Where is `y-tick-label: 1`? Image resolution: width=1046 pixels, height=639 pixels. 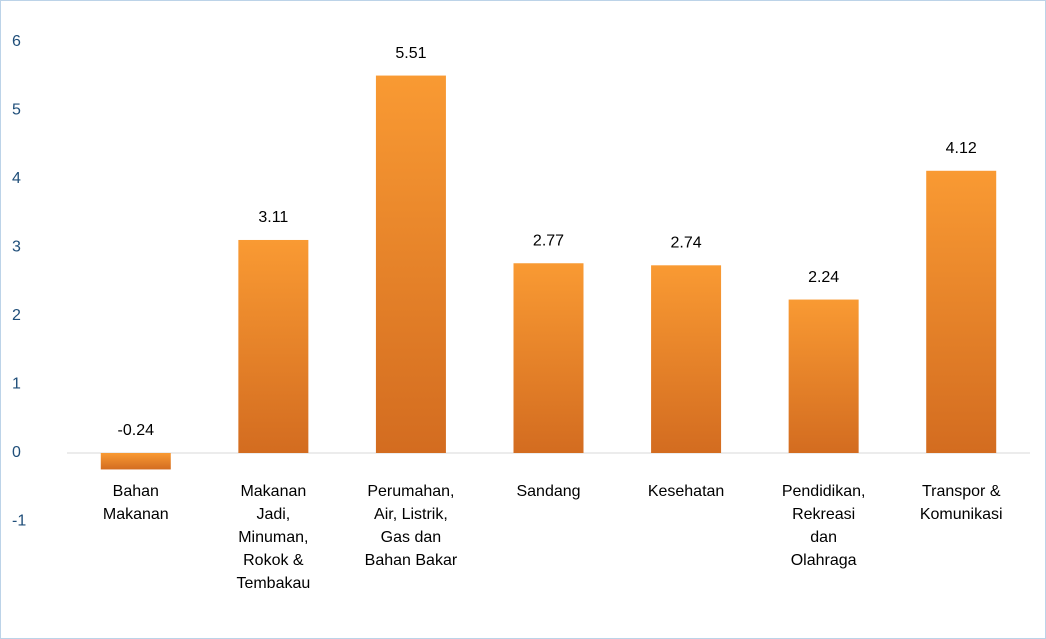
y-tick-label: 1 is located at coordinates (16, 384).